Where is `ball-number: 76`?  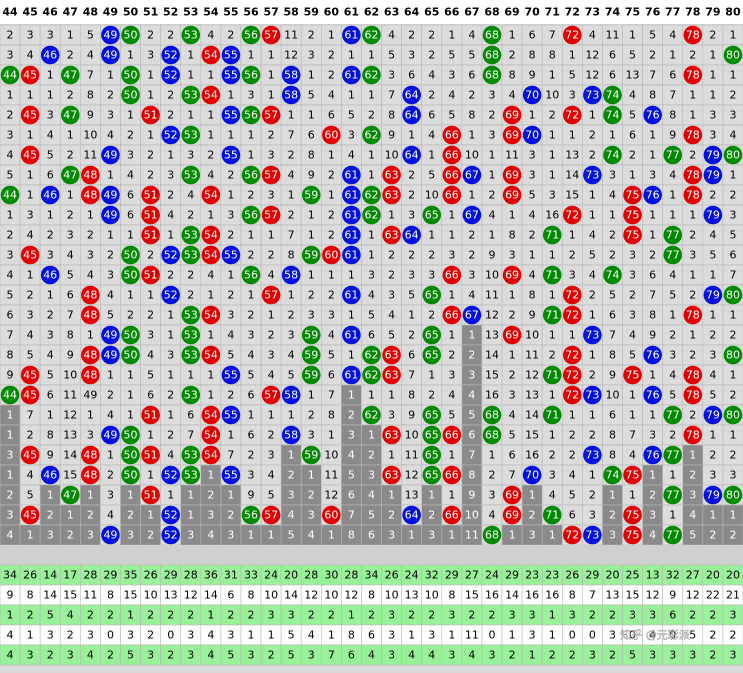
ball-number: 76 is located at coordinates (653, 115).